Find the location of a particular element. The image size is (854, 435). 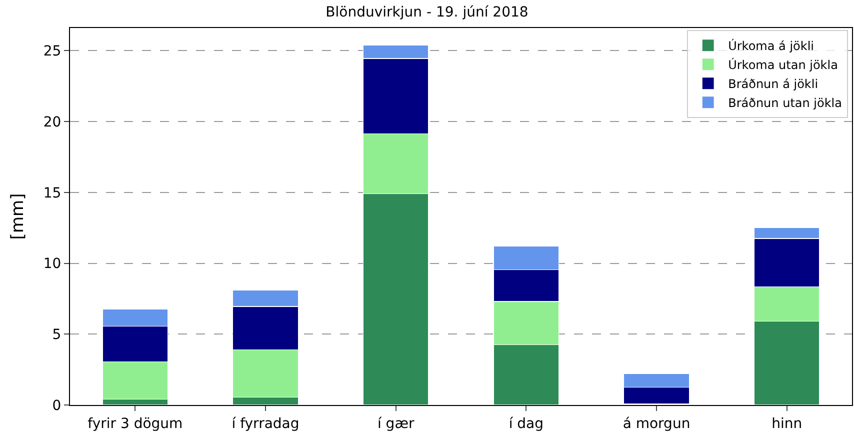

y-tick-label: 0 is located at coordinates (57, 406).